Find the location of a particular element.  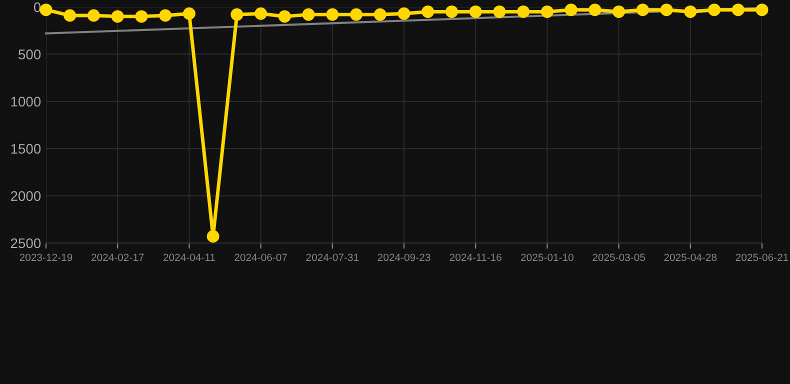

x-tick-label: 2025-04-28 is located at coordinates (690, 258).